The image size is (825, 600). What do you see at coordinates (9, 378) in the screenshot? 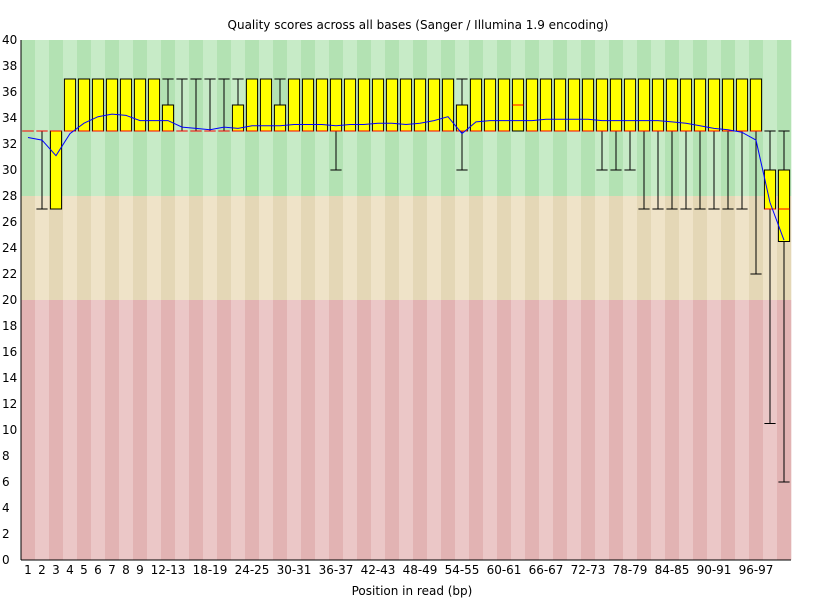
I see `y-tick-label-14: 14` at bounding box center [9, 378].